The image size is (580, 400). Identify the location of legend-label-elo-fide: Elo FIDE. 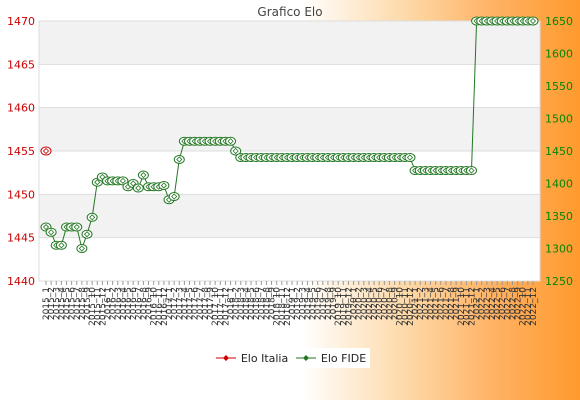
(343, 358).